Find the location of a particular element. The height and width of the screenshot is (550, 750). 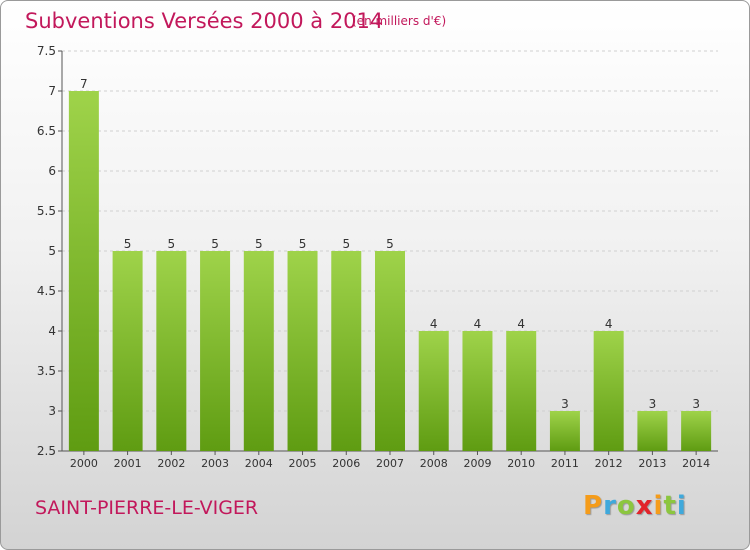

x-tick-label: 2001 is located at coordinates (128, 463).